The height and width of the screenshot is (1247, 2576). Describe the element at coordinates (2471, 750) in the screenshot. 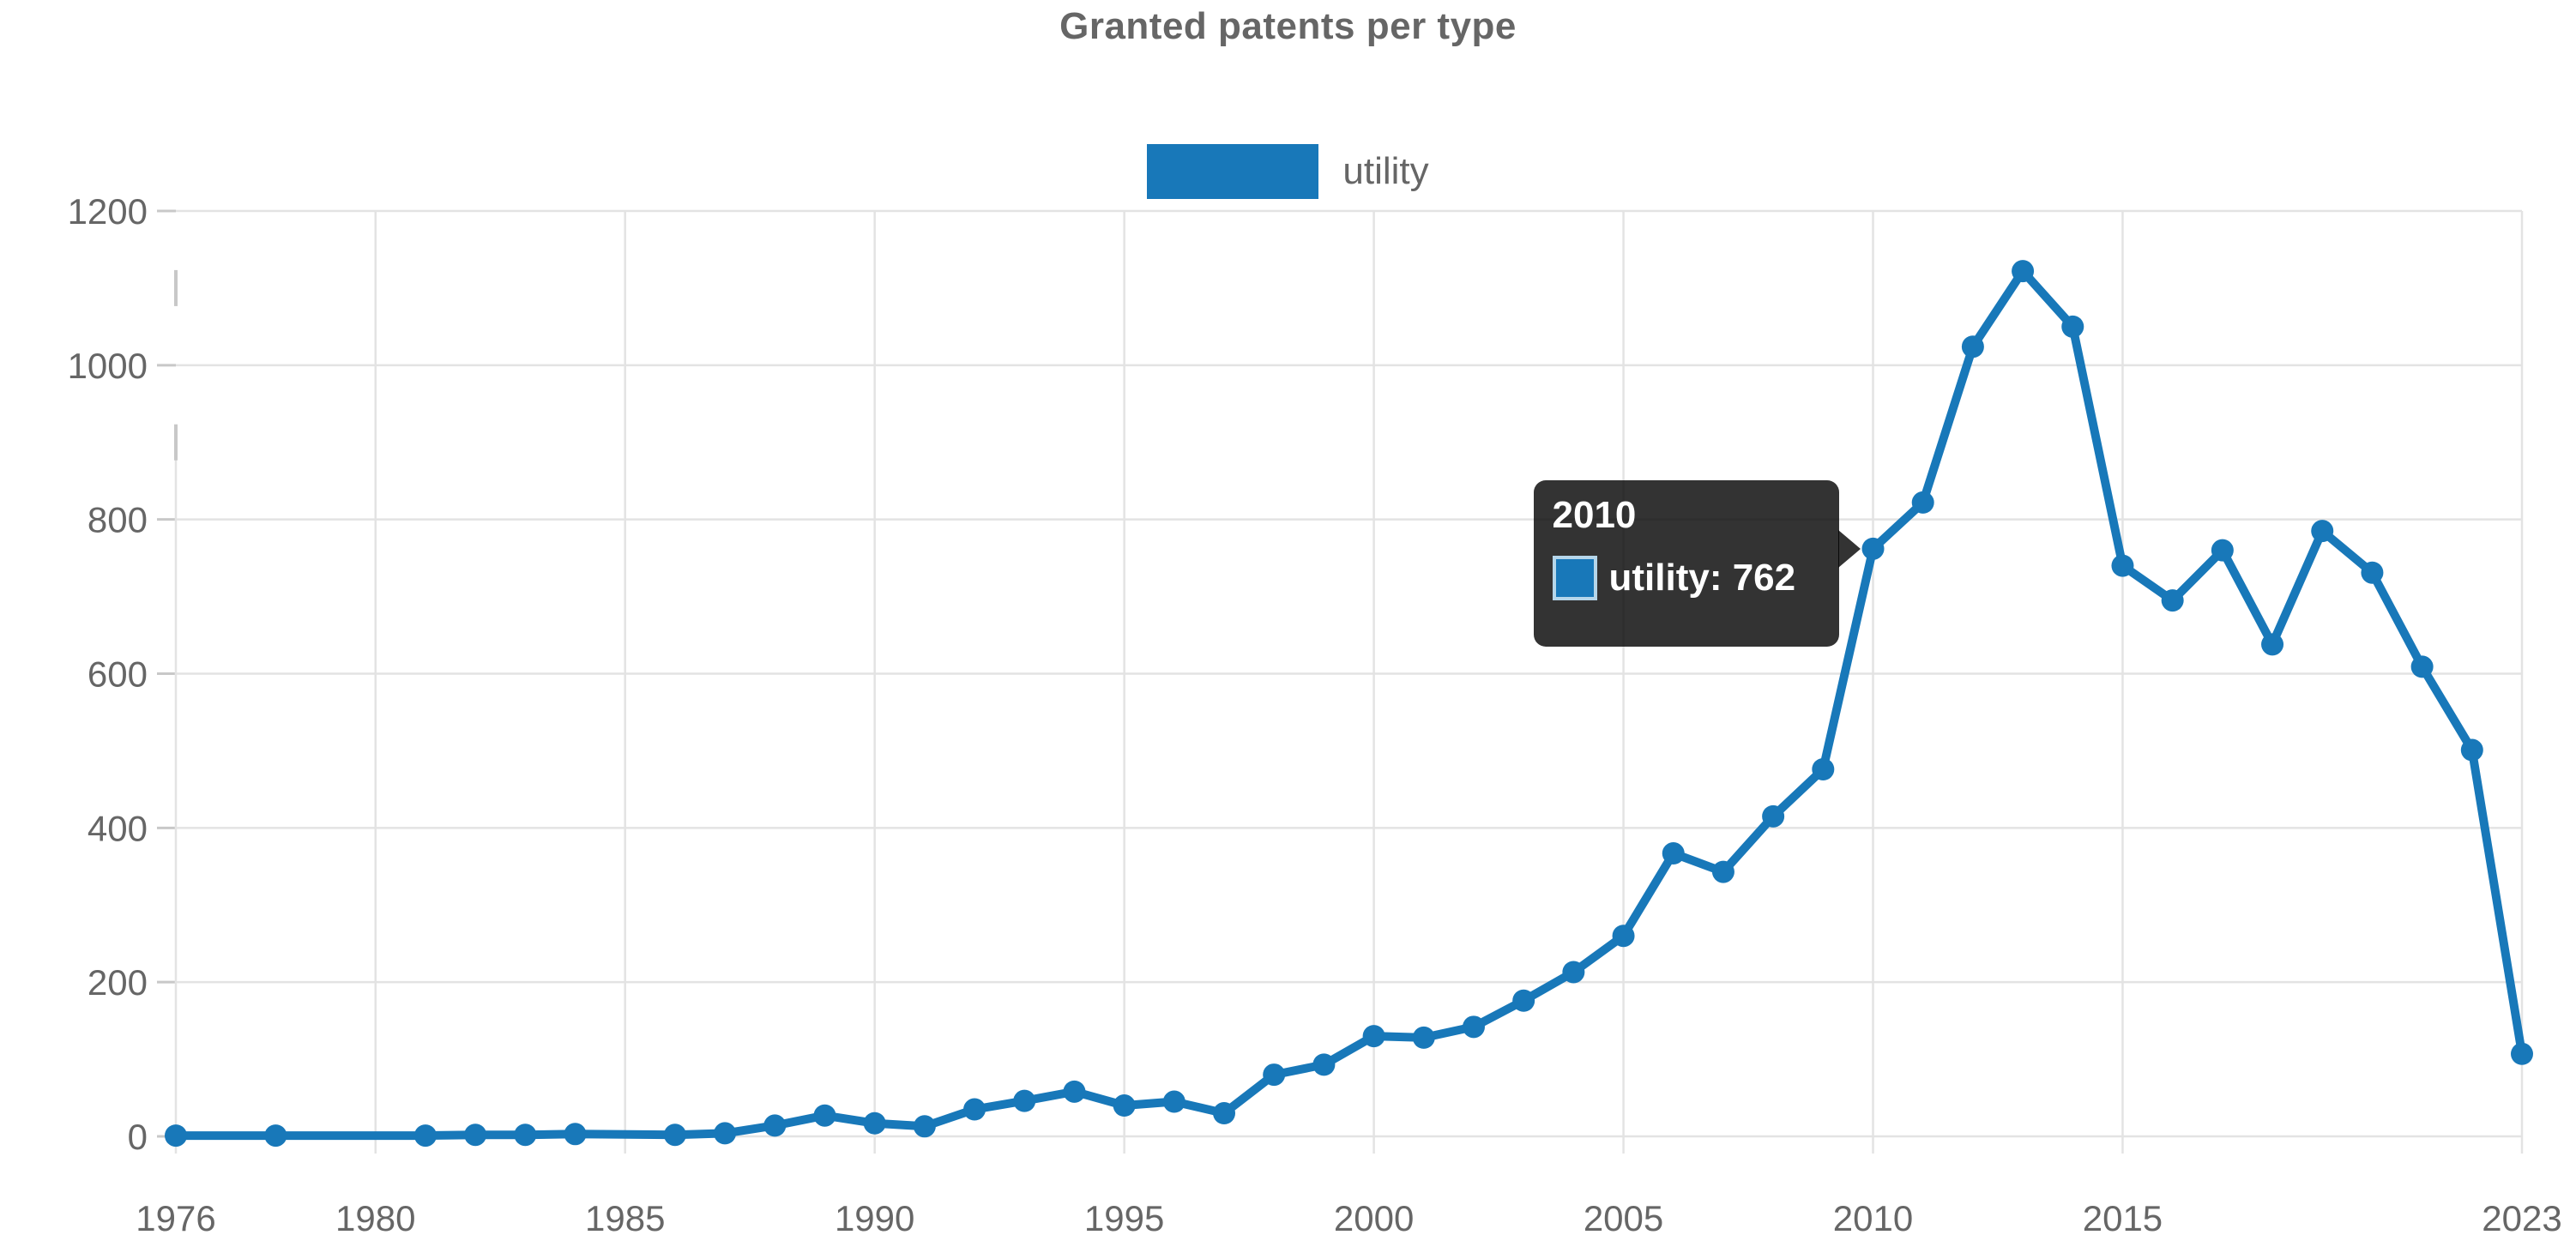

I see `data-point-2022` at that location.